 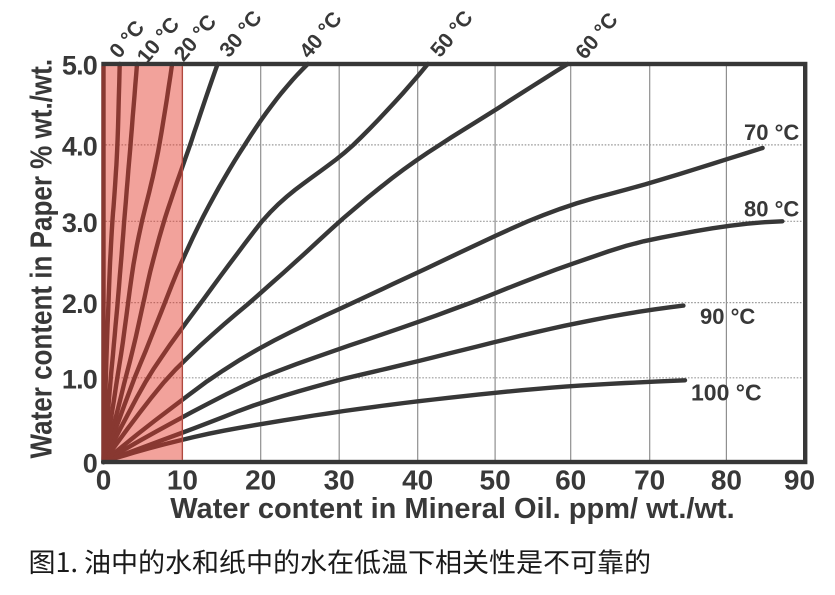 I want to click on svg-text: 40 °C, so click(x=321, y=35).